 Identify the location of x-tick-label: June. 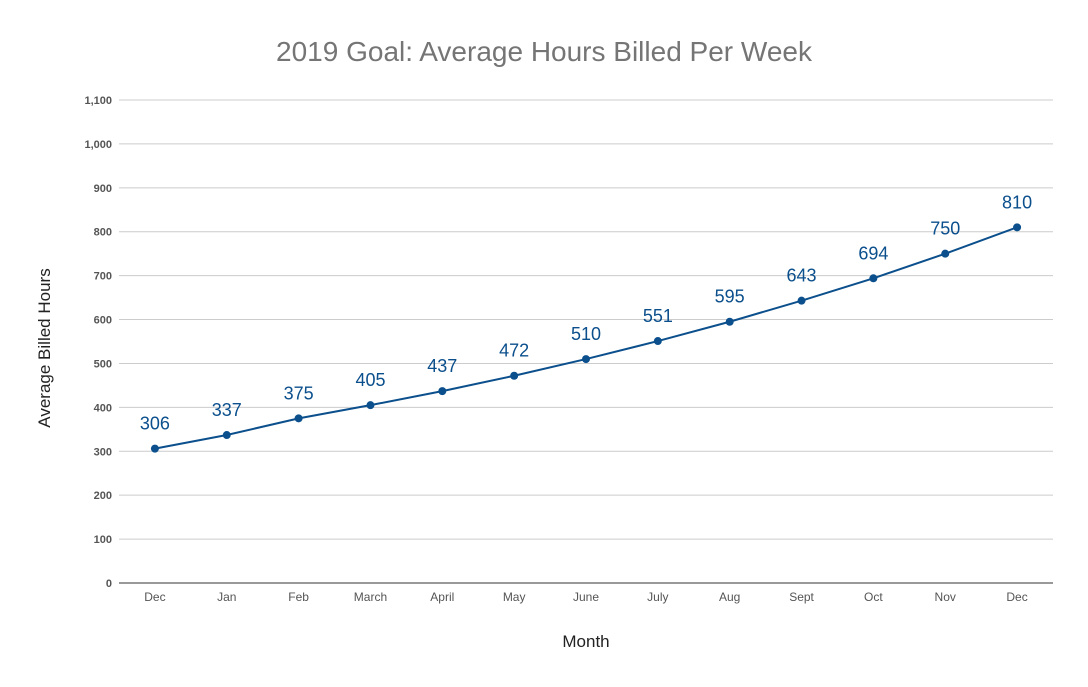
(586, 597).